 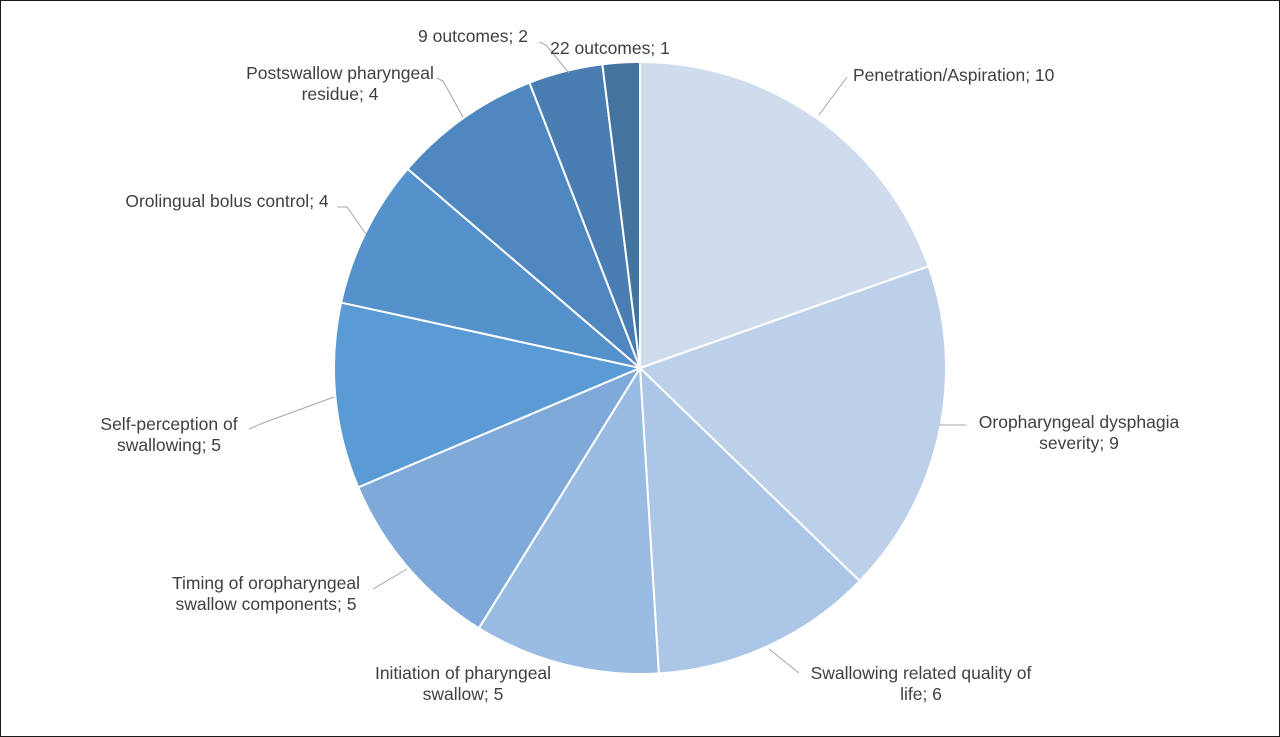 I want to click on data-label-line: Penetration/Aspiration; 10, so click(x=954, y=75).